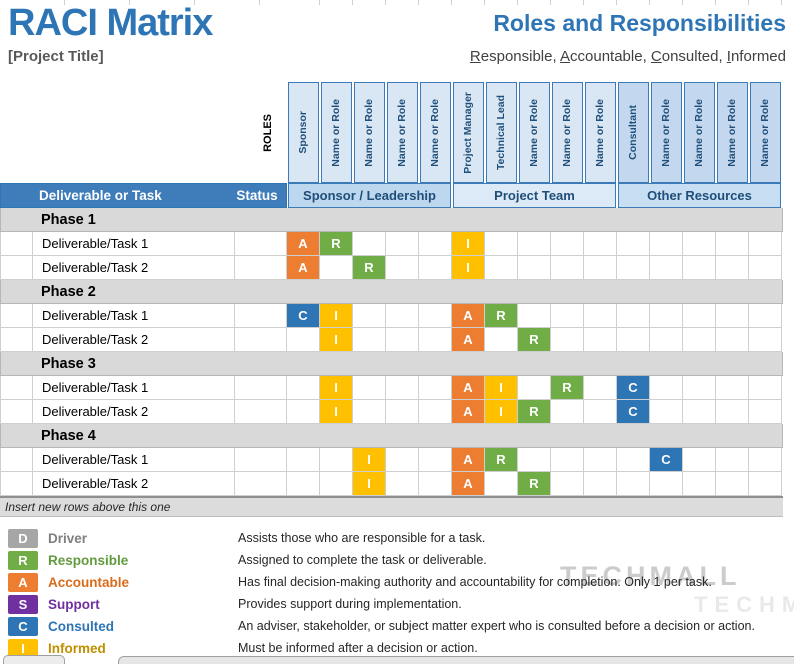 This screenshot has width=794, height=664. What do you see at coordinates (391, 506) in the screenshot?
I see `insert-rows-note: Insert new rows above this one` at bounding box center [391, 506].